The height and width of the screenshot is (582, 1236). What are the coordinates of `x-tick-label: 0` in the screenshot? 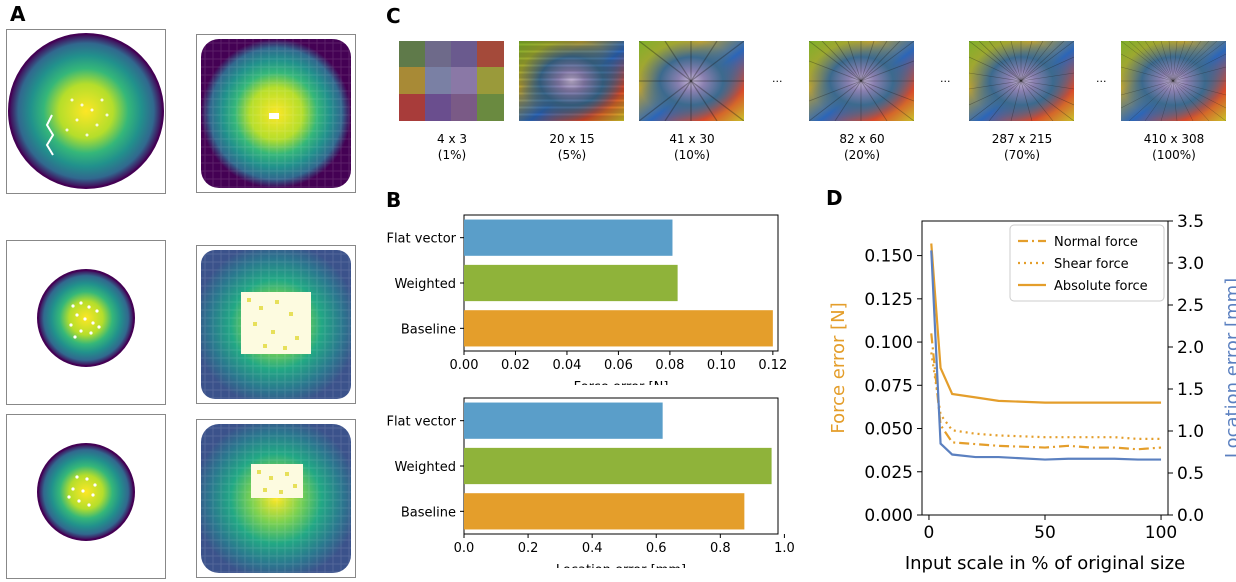 It's located at (929, 533).